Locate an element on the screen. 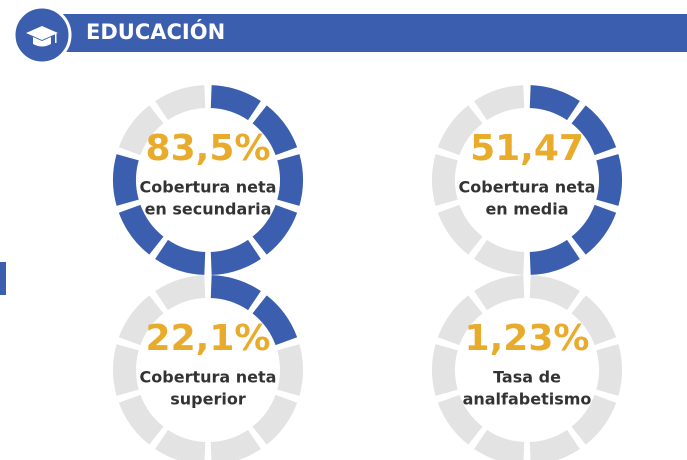 Image resolution: width=687 pixels, height=460 pixels. graduation-cap-icon is located at coordinates (42, 36).